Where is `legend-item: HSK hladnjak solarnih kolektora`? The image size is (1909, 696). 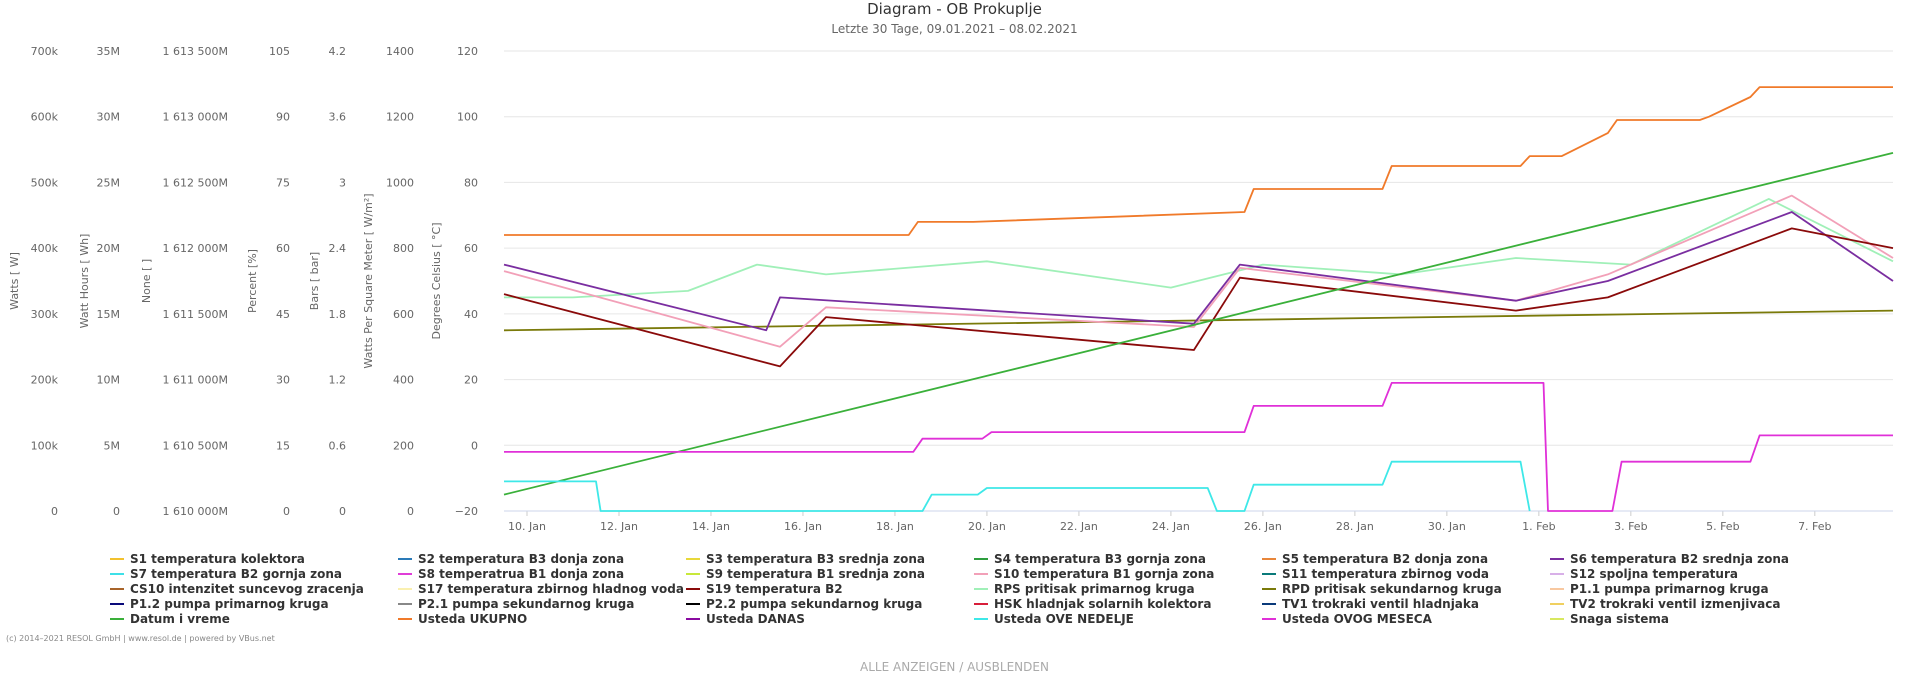
legend-item: HSK hladnjak solarnih kolektora is located at coordinates (1092, 603).